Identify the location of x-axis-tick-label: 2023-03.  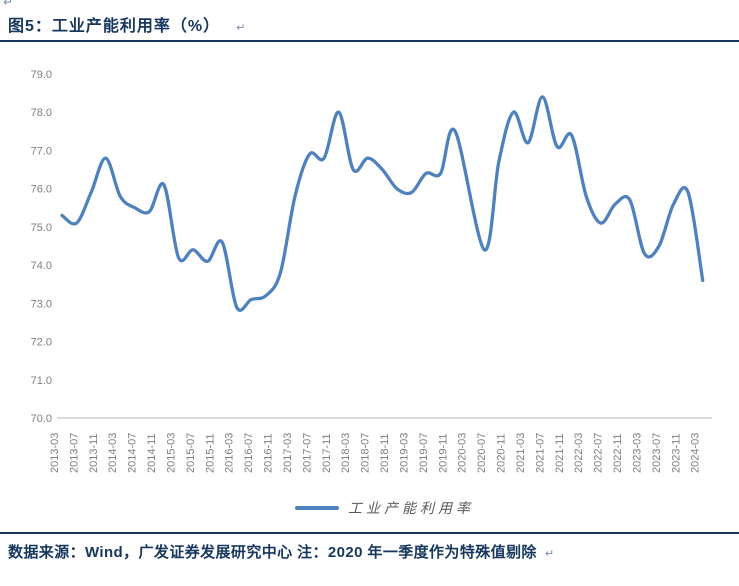
(637, 453).